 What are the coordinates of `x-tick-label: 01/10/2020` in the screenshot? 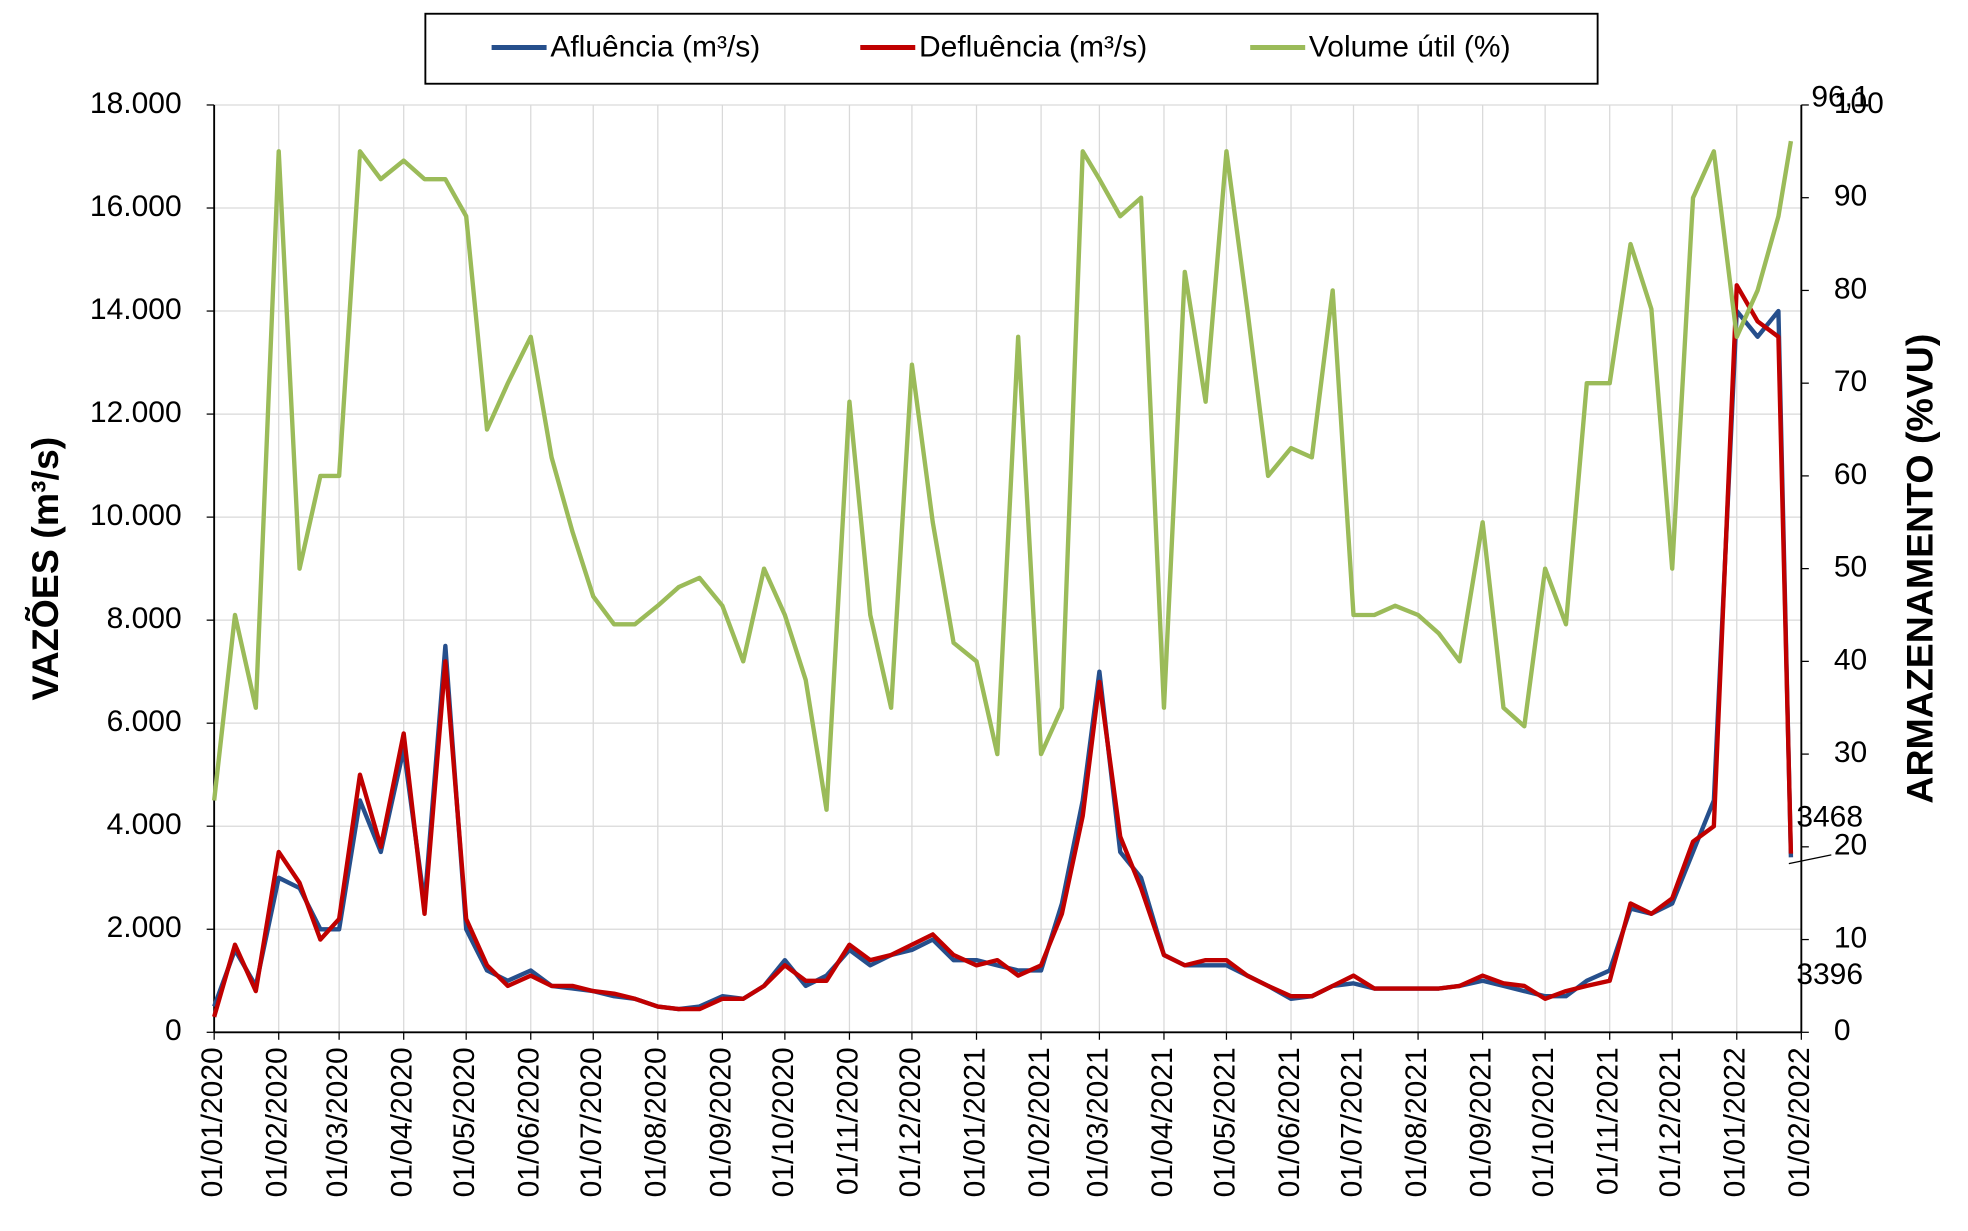 It's located at (783, 1122).